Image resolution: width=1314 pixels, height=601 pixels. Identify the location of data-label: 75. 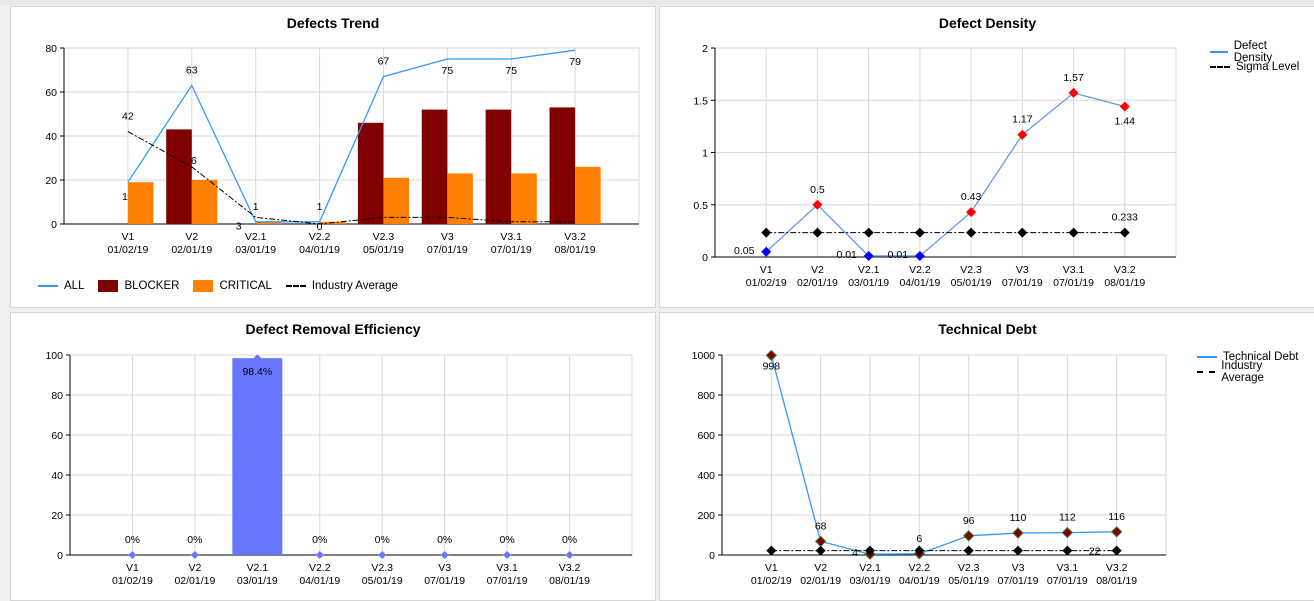
(511, 71).